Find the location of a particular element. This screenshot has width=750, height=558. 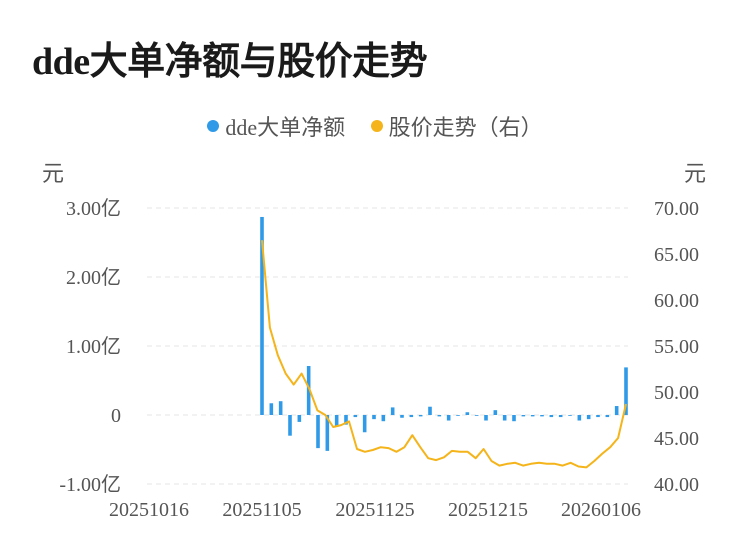

left-tick-label: 2.00亿 is located at coordinates (93, 277).